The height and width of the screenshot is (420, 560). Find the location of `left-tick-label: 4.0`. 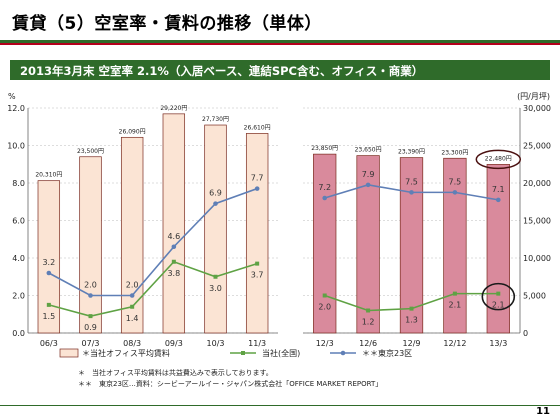

left-tick-label: 4.0 is located at coordinates (18, 258).